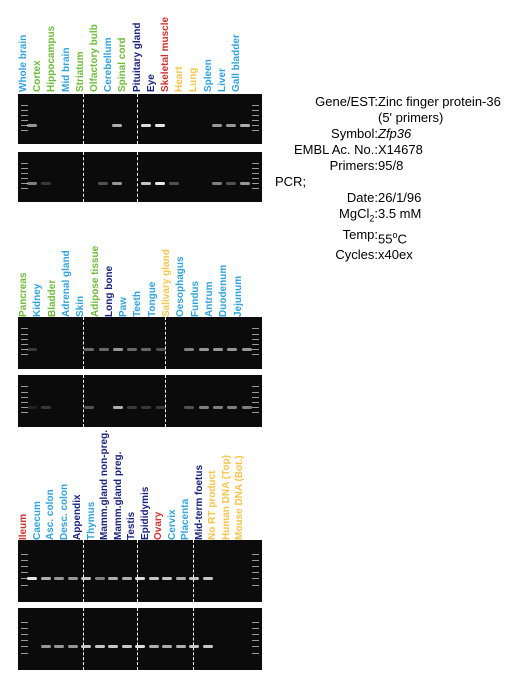 The image size is (531, 677). I want to click on mgcl-key-text: MgCl, so click(354, 213).